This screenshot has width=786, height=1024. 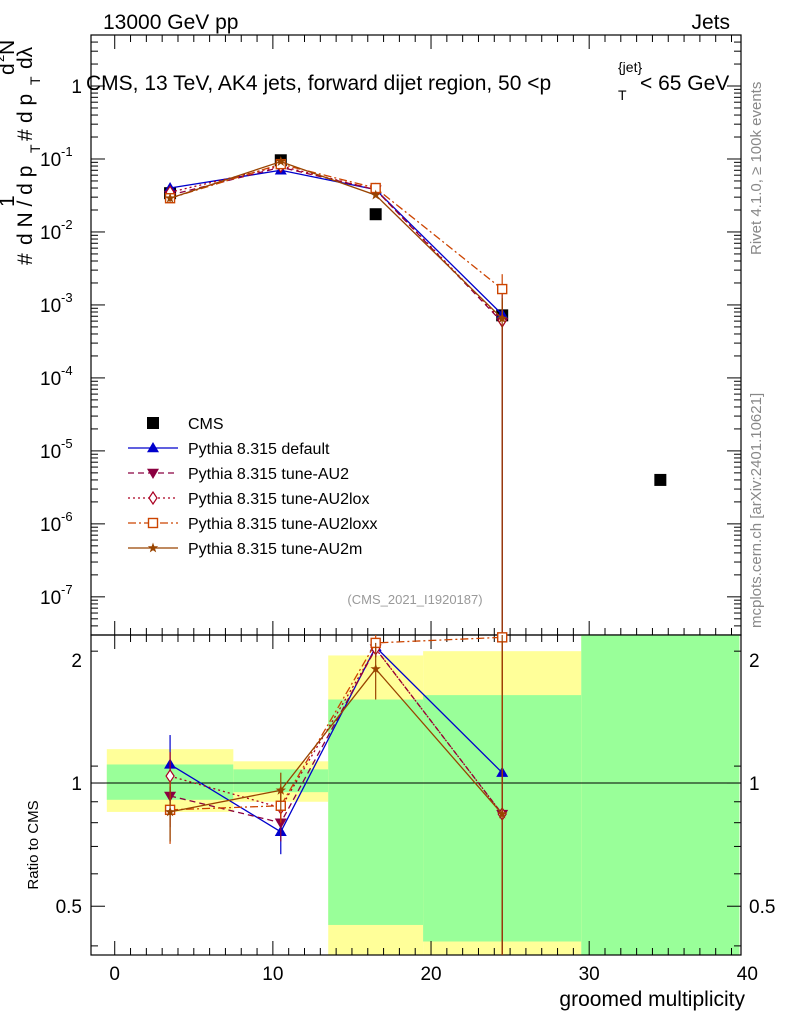 What do you see at coordinates (114, 974) in the screenshot?
I see `x-tick-label: 0` at bounding box center [114, 974].